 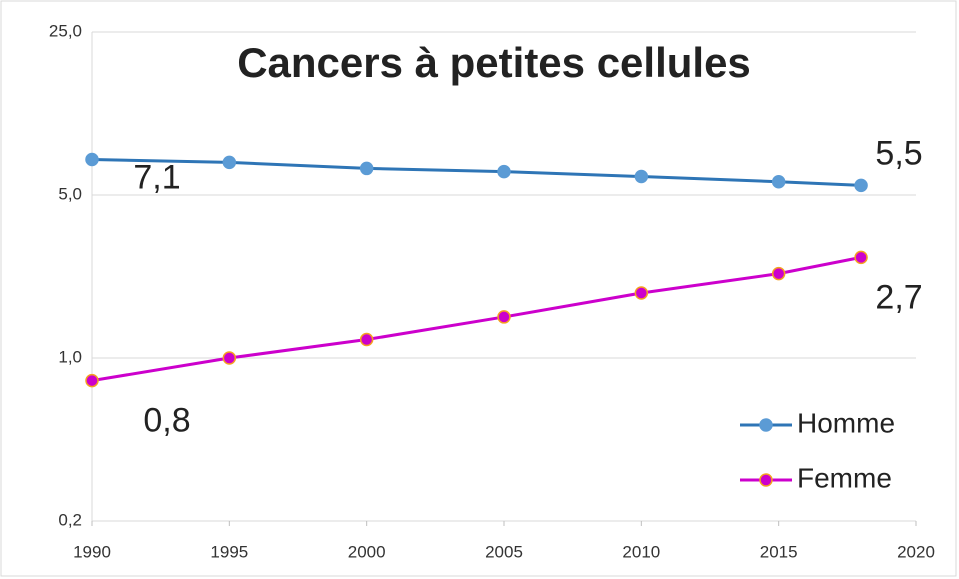 What do you see at coordinates (70, 356) in the screenshot?
I see `y-tick-label: 1,0` at bounding box center [70, 356].